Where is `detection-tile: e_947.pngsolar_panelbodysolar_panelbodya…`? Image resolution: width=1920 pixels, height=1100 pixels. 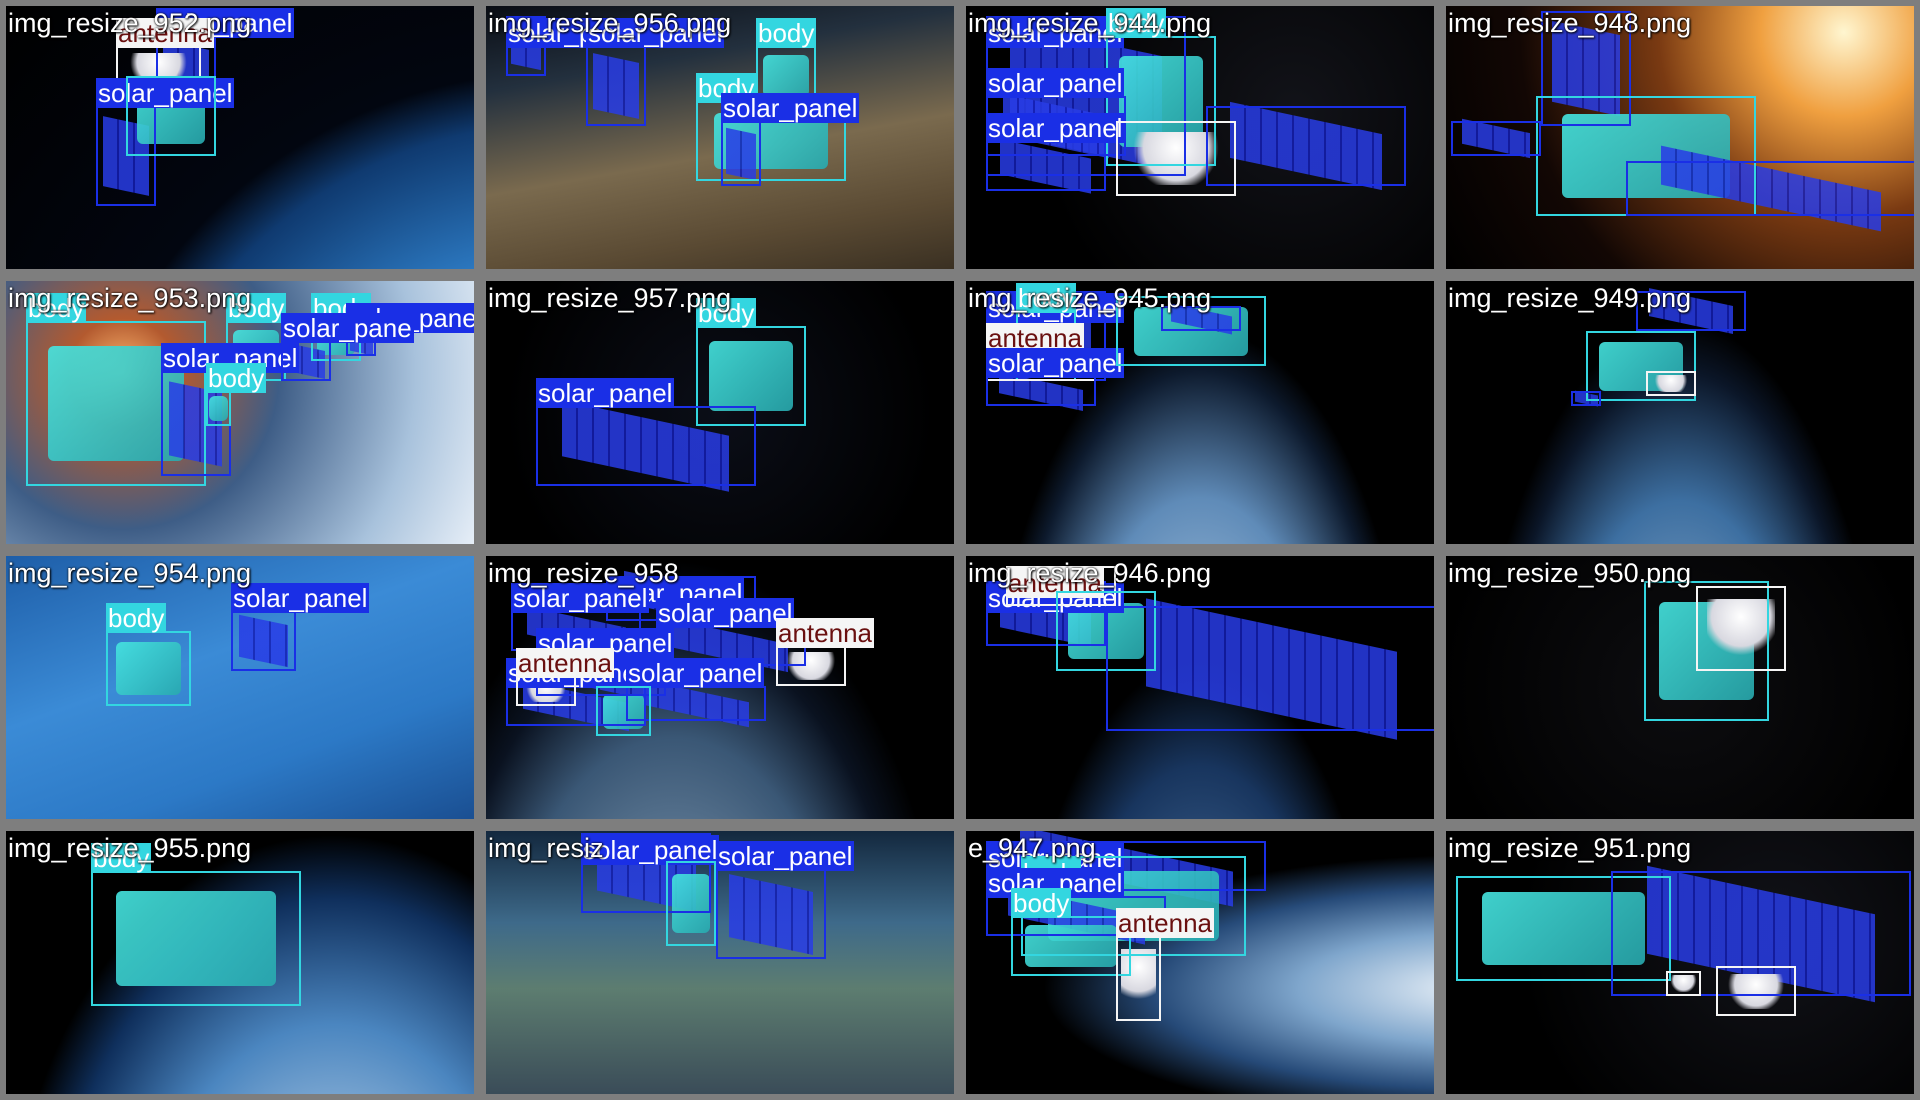
detection-tile: e_947.pngsolar_panelbodysolar_panelbodya… is located at coordinates (1200, 962).